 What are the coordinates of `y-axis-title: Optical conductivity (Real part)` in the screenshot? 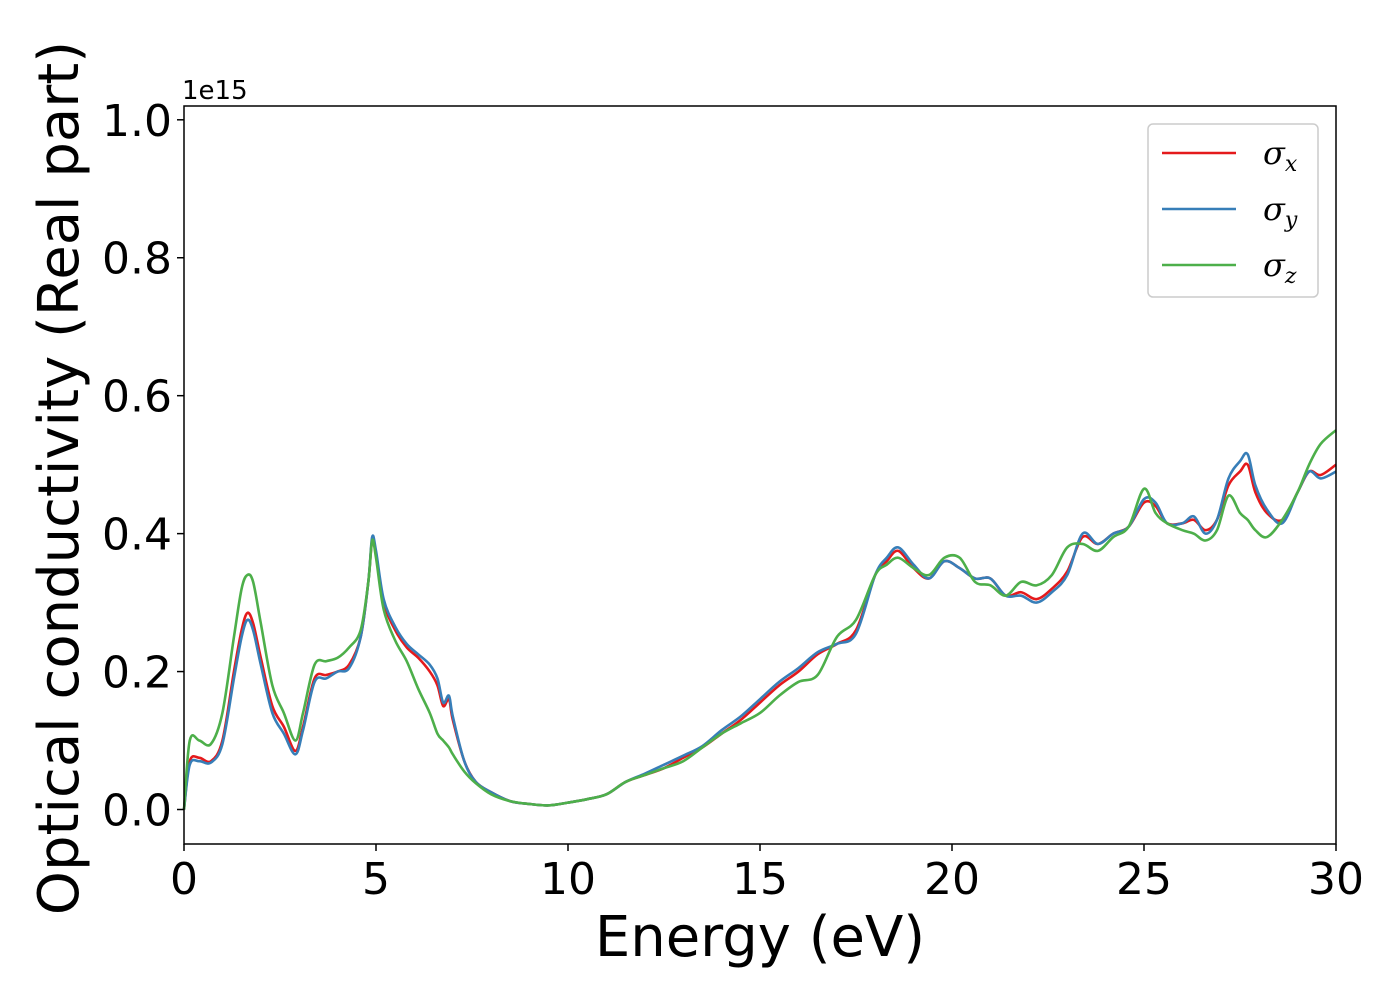 It's located at (59, 478).